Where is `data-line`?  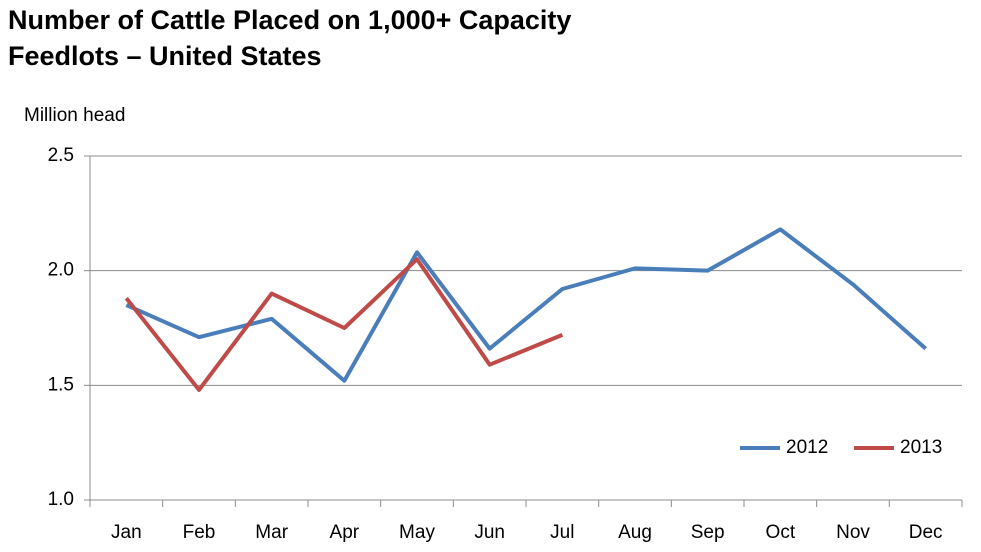
data-line is located at coordinates (344, 324).